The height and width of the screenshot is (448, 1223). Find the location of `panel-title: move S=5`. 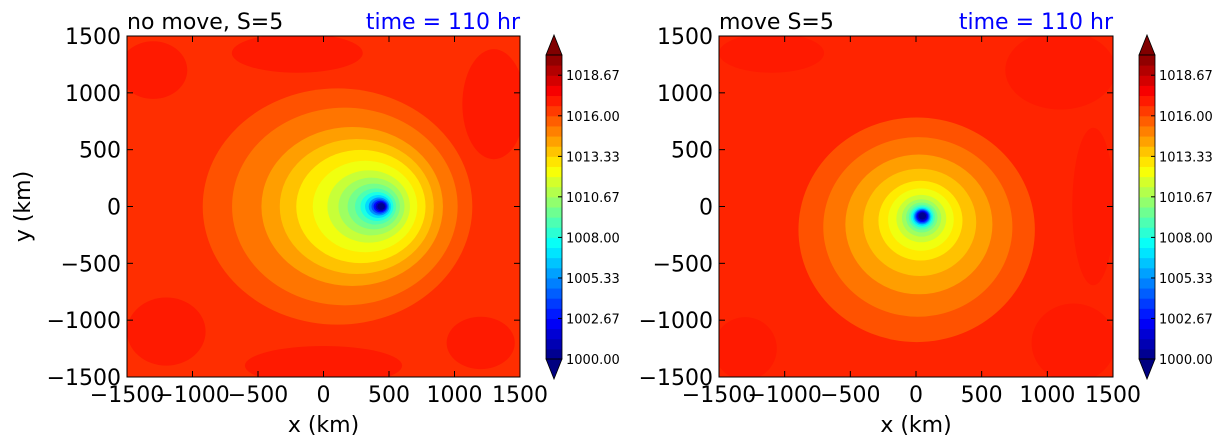

panel-title: move S=5 is located at coordinates (776, 22).